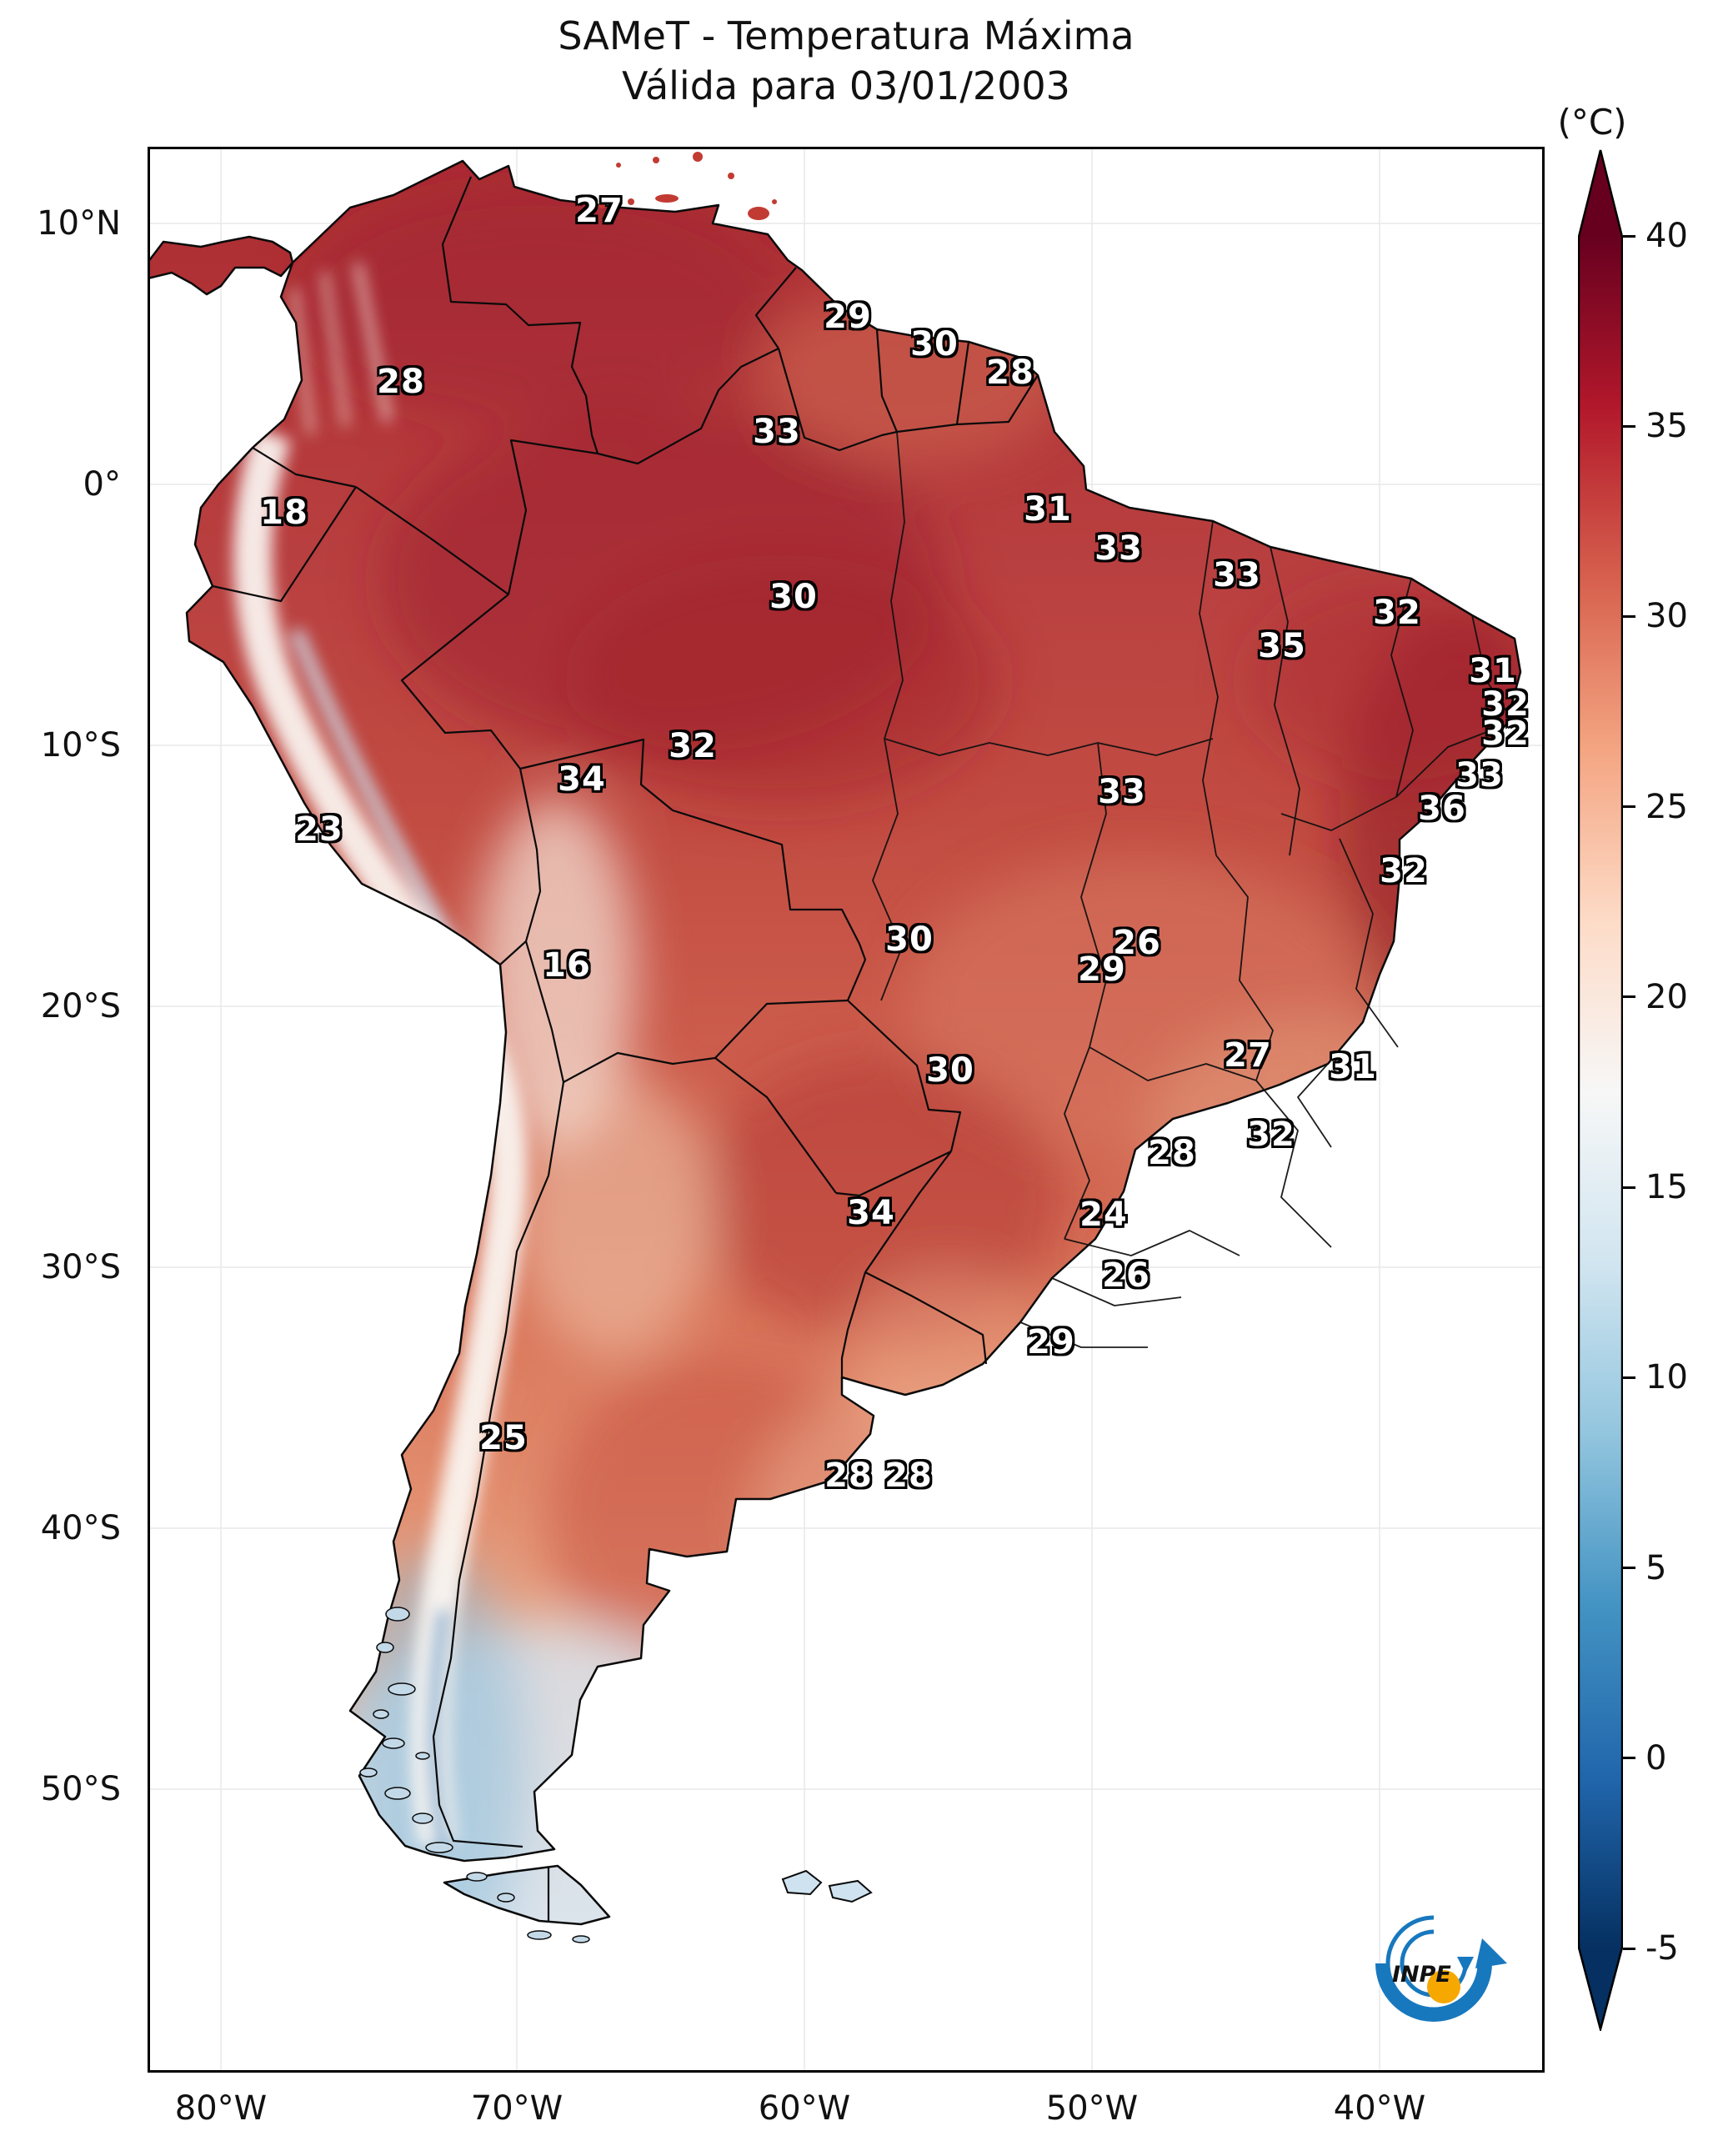 The image size is (1723, 2156). I want to click on station-temperature-label: 24, so click(1103, 1215).